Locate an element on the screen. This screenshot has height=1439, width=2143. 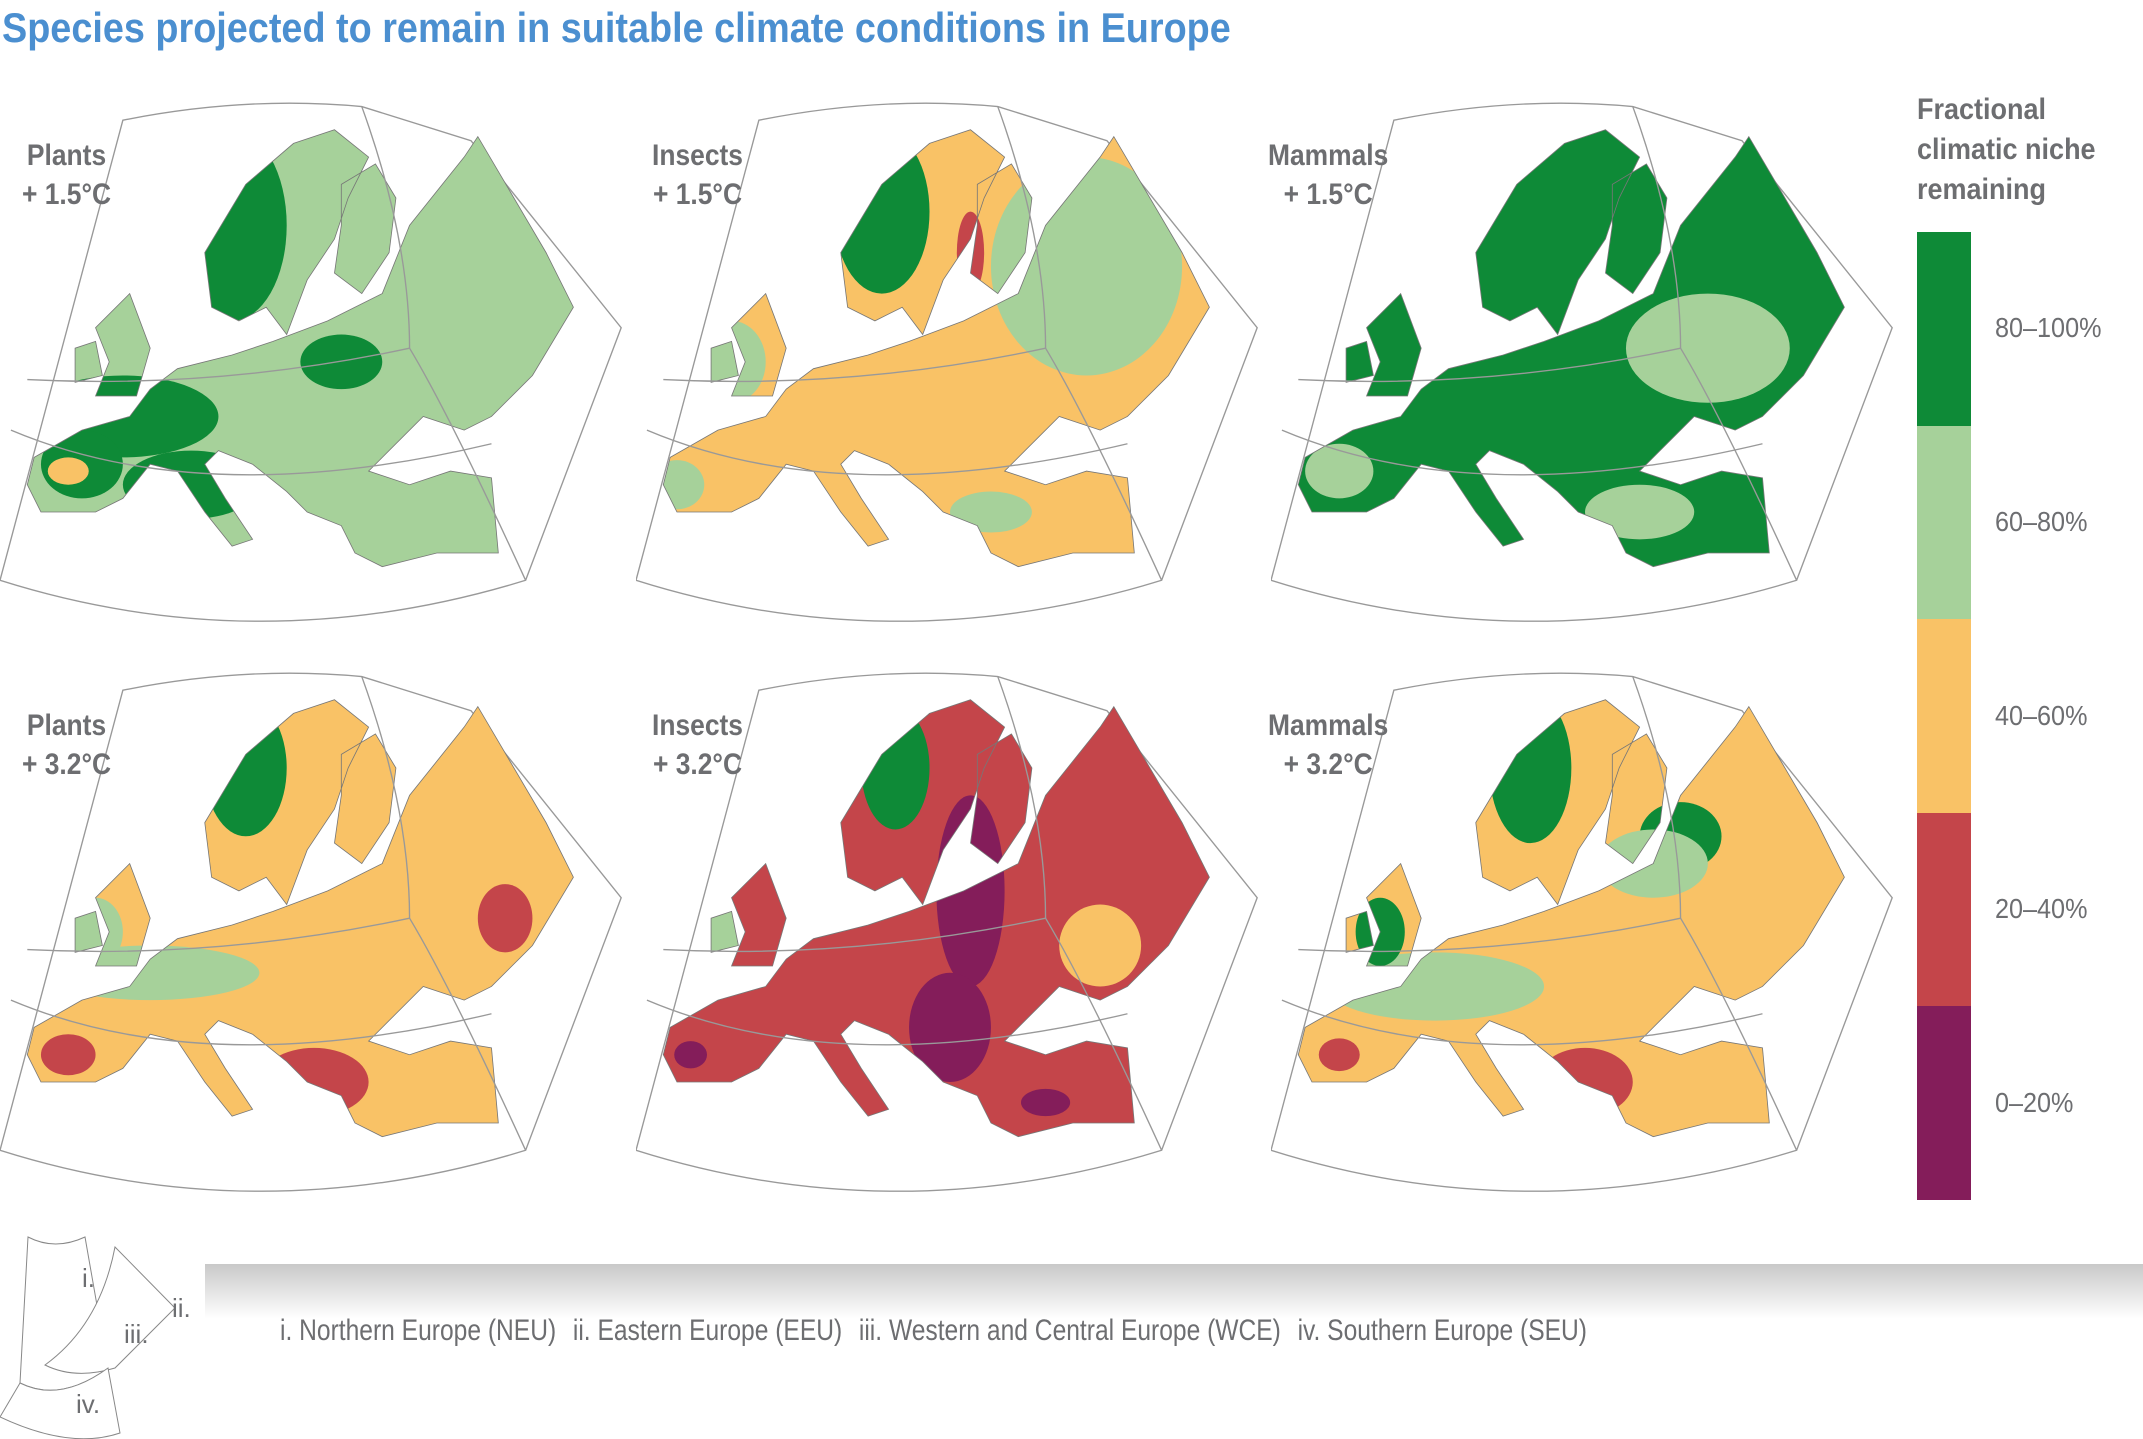
inset-label-iii: iii. is located at coordinates (136, 1334).